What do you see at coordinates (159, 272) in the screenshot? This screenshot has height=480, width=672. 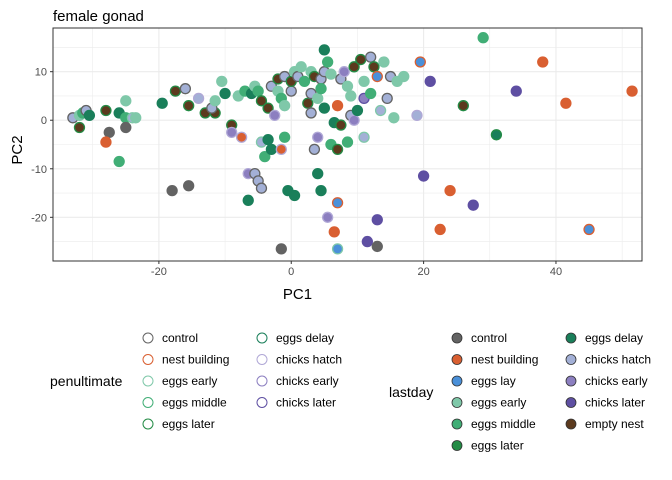 I see `x-tick-label: -20` at bounding box center [159, 272].